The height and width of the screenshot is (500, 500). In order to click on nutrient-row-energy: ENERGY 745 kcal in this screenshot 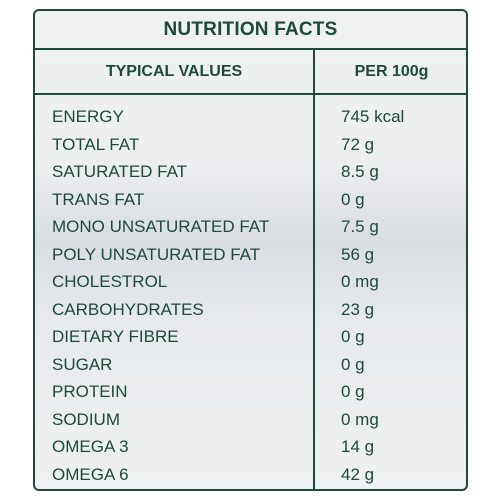, I will do `click(250, 117)`.